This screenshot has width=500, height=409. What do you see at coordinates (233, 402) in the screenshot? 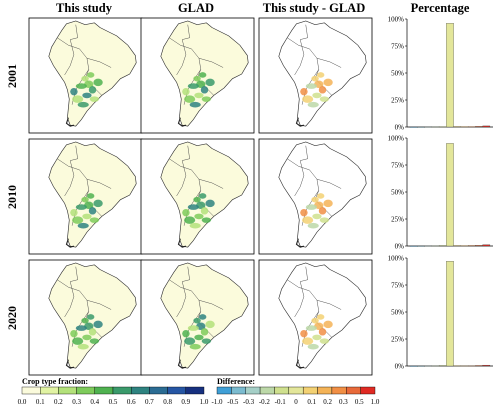
I see `legend-tick-label: -0.5` at bounding box center [233, 402].